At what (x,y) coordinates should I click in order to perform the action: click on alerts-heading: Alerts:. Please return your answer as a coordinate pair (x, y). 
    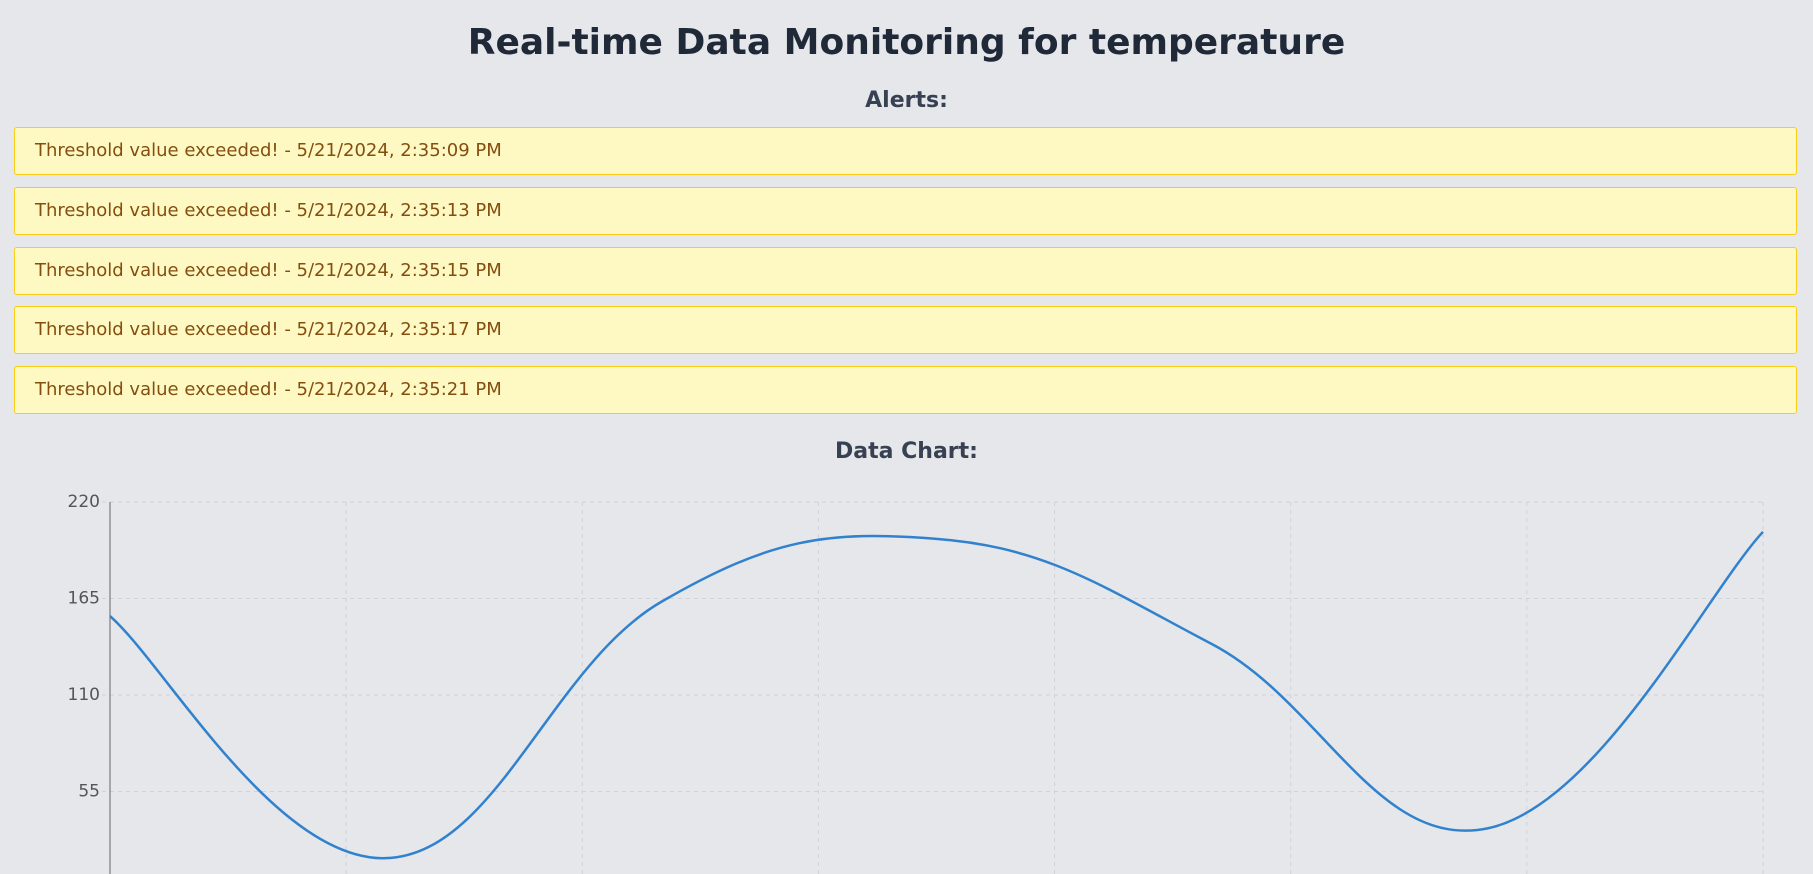
    Looking at the image, I should click on (906, 100).